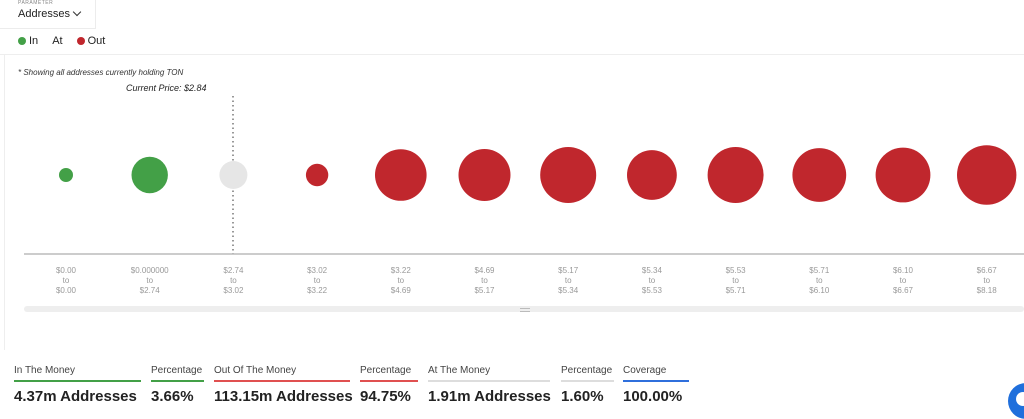  I want to click on parameter-selected-value: Addresses, so click(44, 14).